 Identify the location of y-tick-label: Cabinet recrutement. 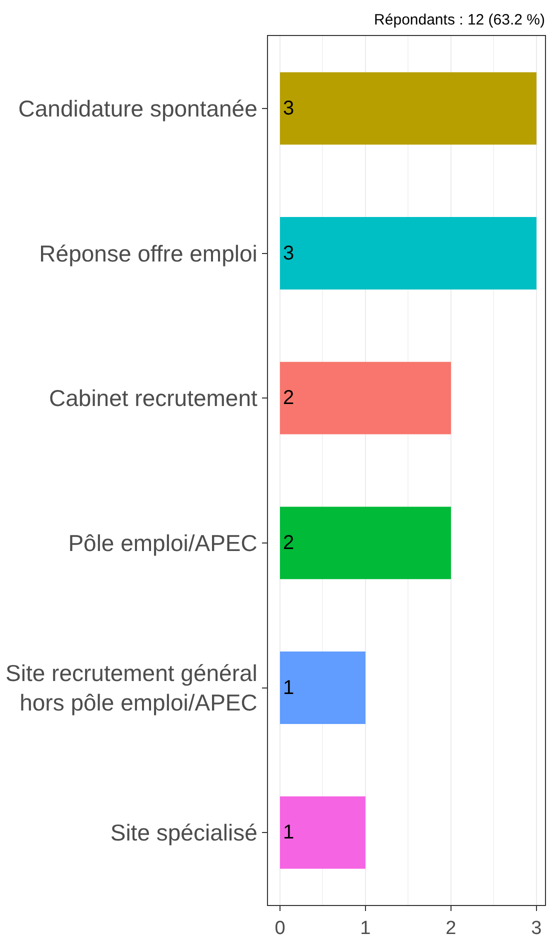
(153, 398).